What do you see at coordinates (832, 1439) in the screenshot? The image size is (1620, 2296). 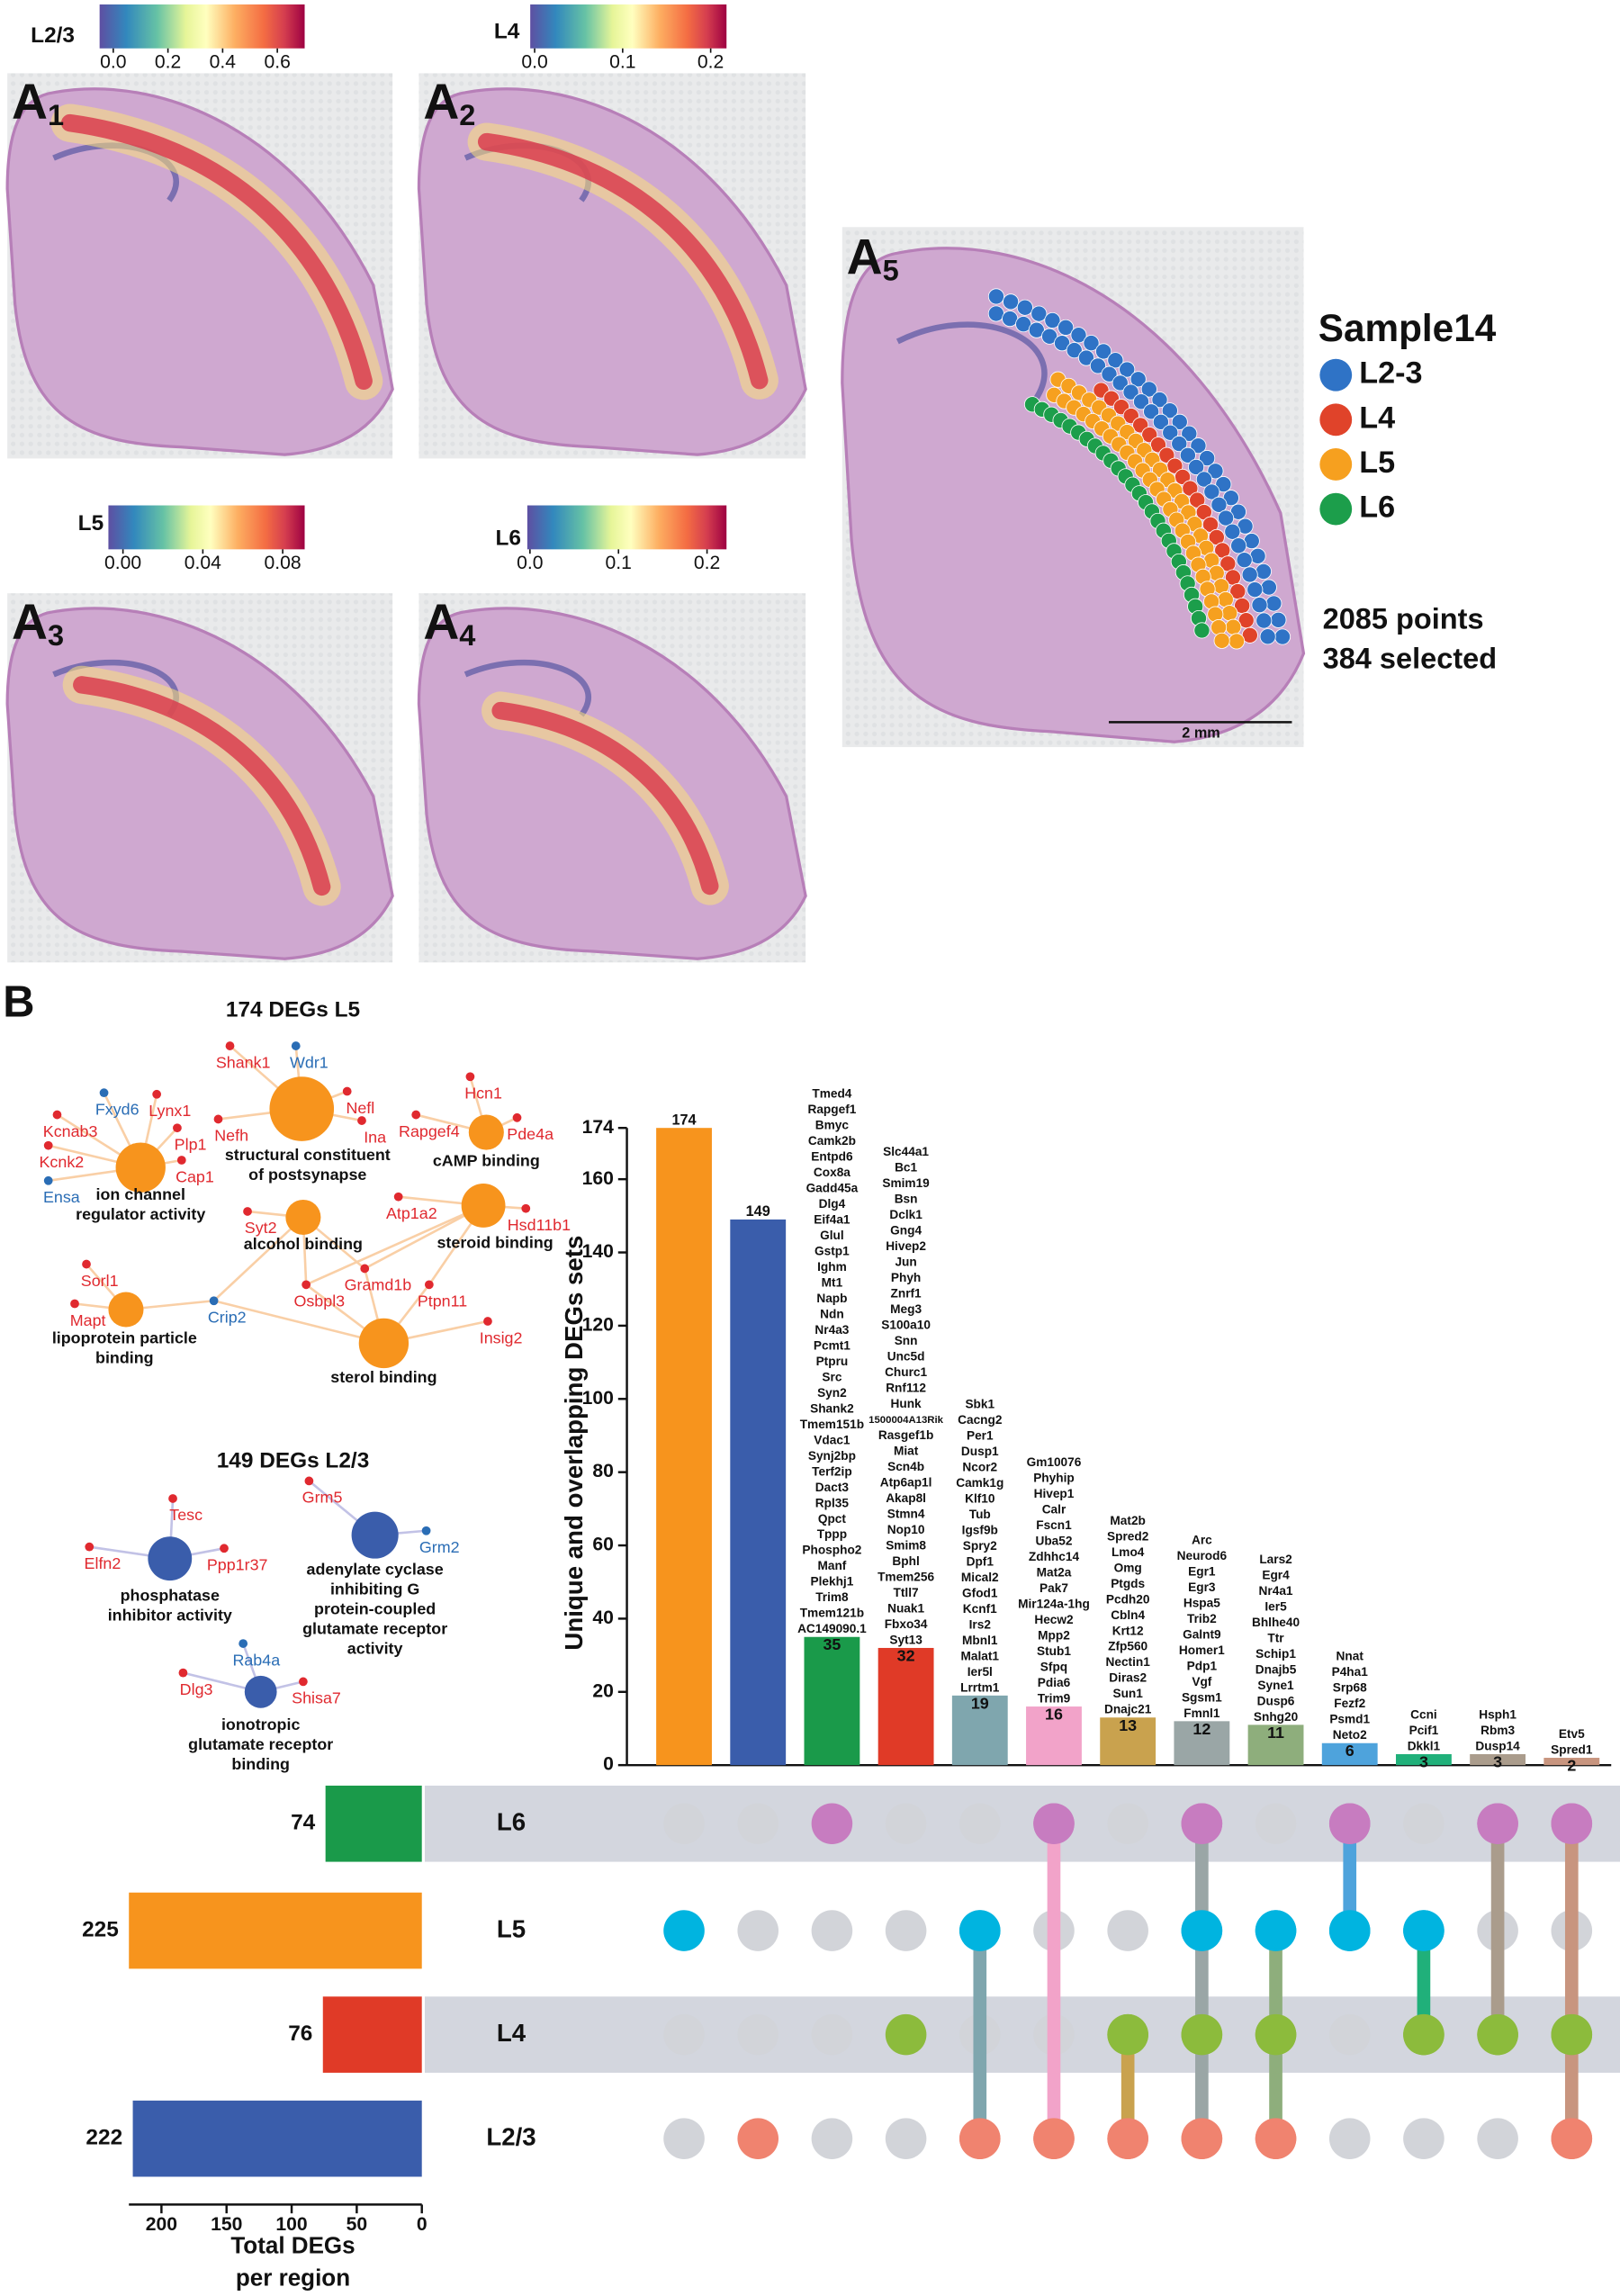 I see `gene-name: Vdac1` at bounding box center [832, 1439].